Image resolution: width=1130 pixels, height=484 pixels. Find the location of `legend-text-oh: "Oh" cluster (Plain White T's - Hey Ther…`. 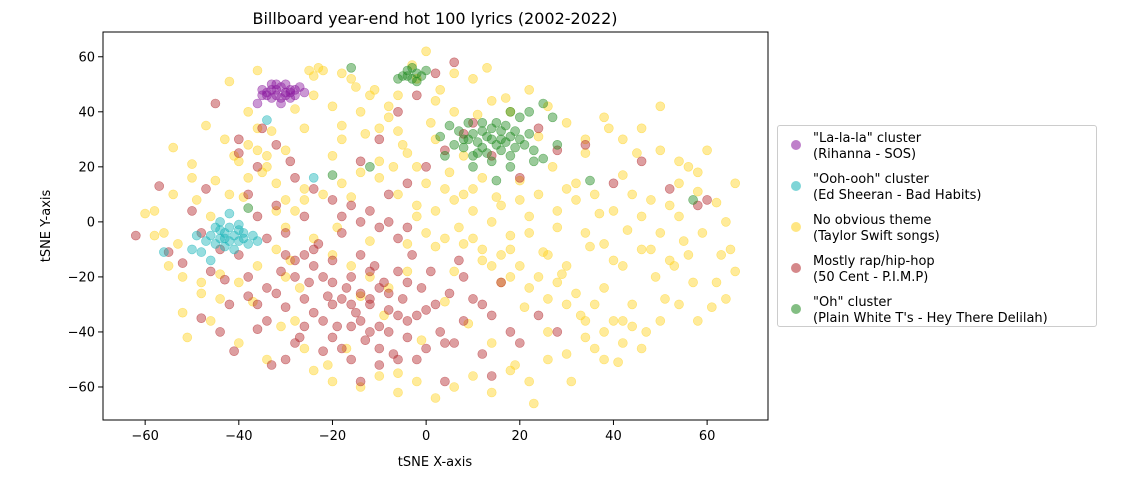

legend-text-oh: "Oh" cluster (Plain White T's - Hey Ther… is located at coordinates (930, 311).